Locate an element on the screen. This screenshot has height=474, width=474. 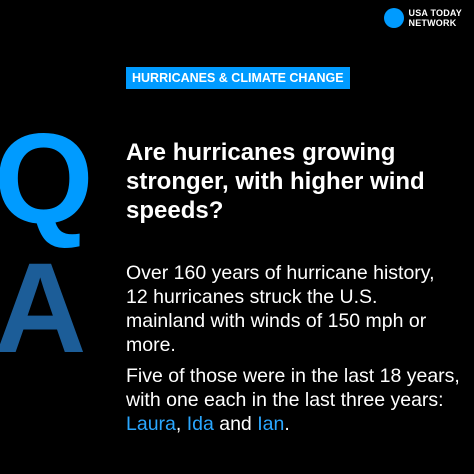
usa-today-network-logo: USA TODAY NETWORK is located at coordinates (422, 18).